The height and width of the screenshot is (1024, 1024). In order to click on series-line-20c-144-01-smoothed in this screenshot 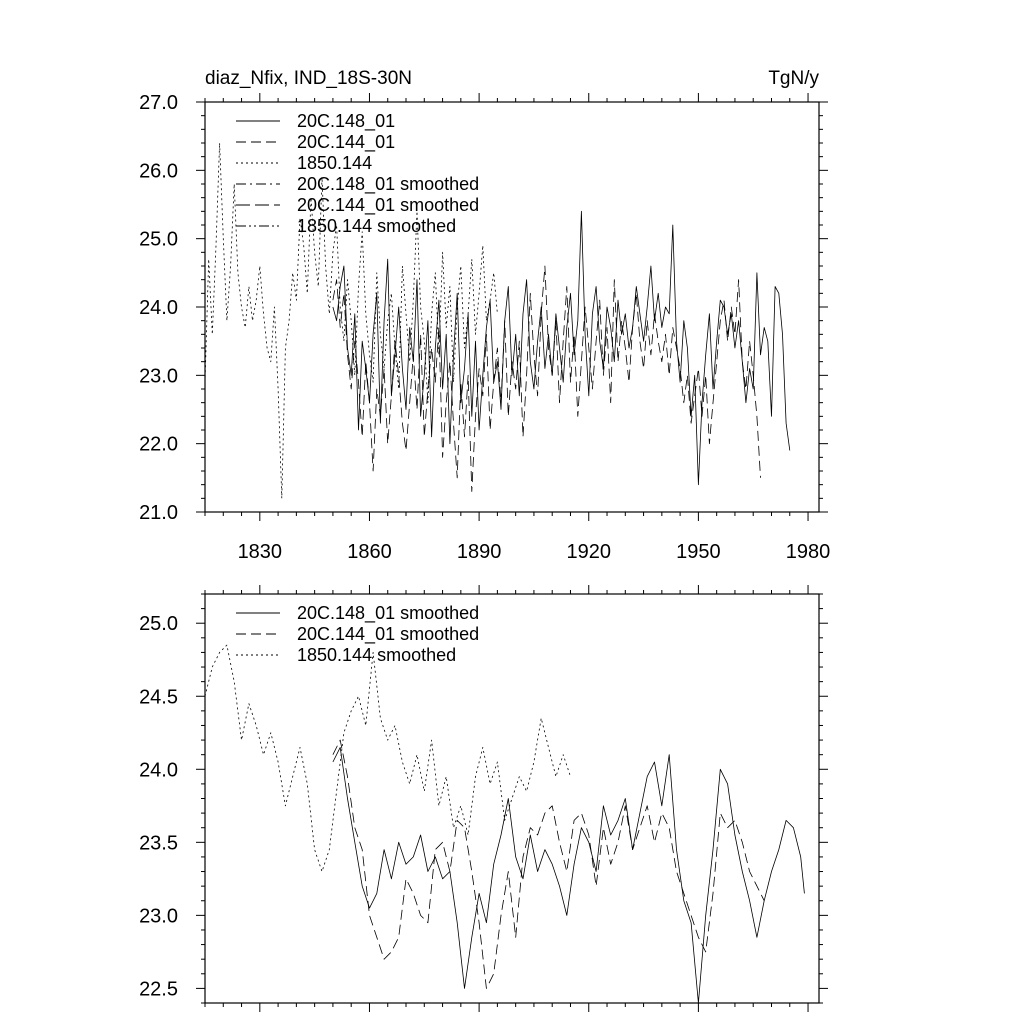, I will do `click(548, 864)`.